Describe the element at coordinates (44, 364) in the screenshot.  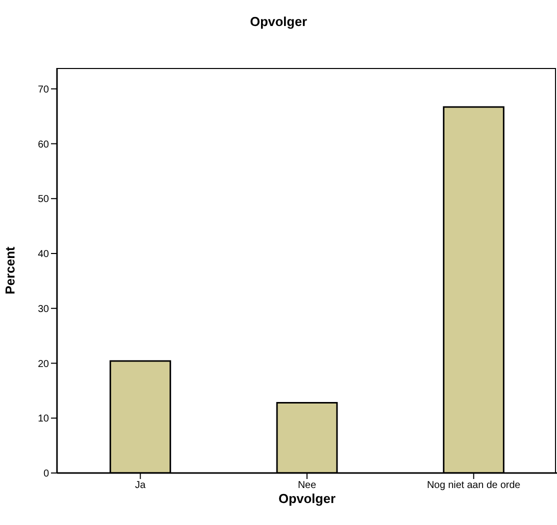
I see `y-tick-label: 20` at that location.